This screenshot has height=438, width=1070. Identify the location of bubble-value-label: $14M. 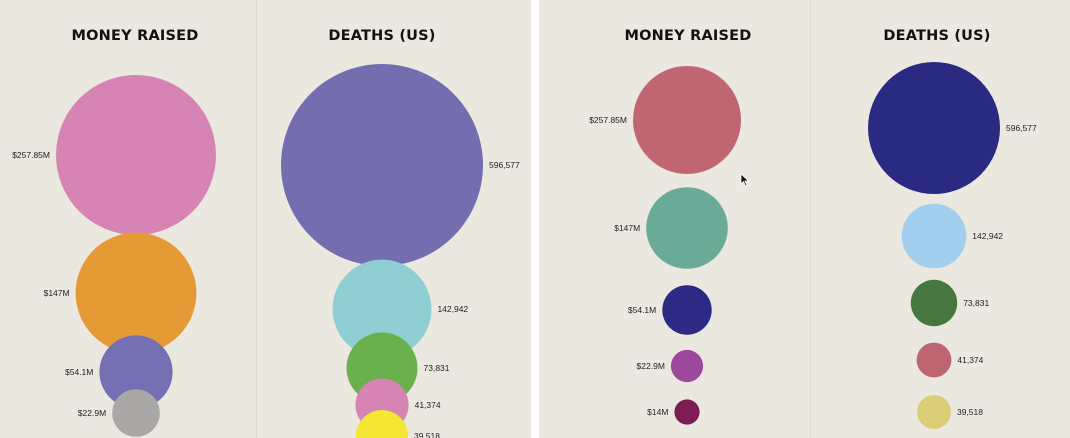
(657, 412).